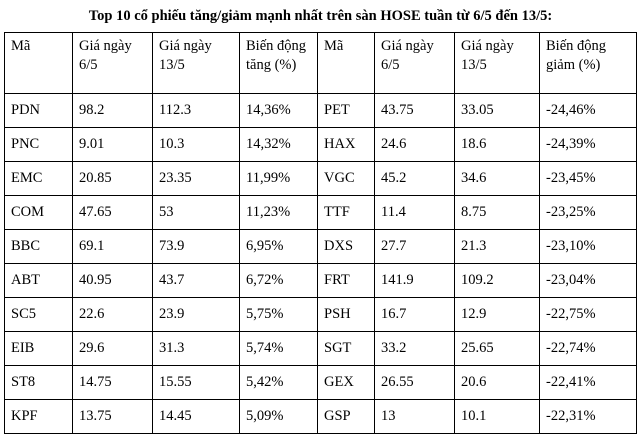 The height and width of the screenshot is (439, 640). What do you see at coordinates (497, 315) in the screenshot?
I see `value-cell: 12.9` at bounding box center [497, 315].